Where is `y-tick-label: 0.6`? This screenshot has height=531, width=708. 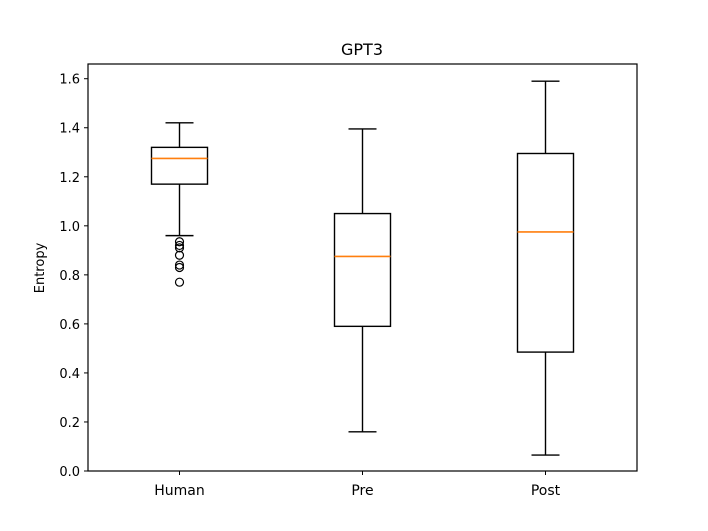
y-tick-label: 0.6 is located at coordinates (69, 325).